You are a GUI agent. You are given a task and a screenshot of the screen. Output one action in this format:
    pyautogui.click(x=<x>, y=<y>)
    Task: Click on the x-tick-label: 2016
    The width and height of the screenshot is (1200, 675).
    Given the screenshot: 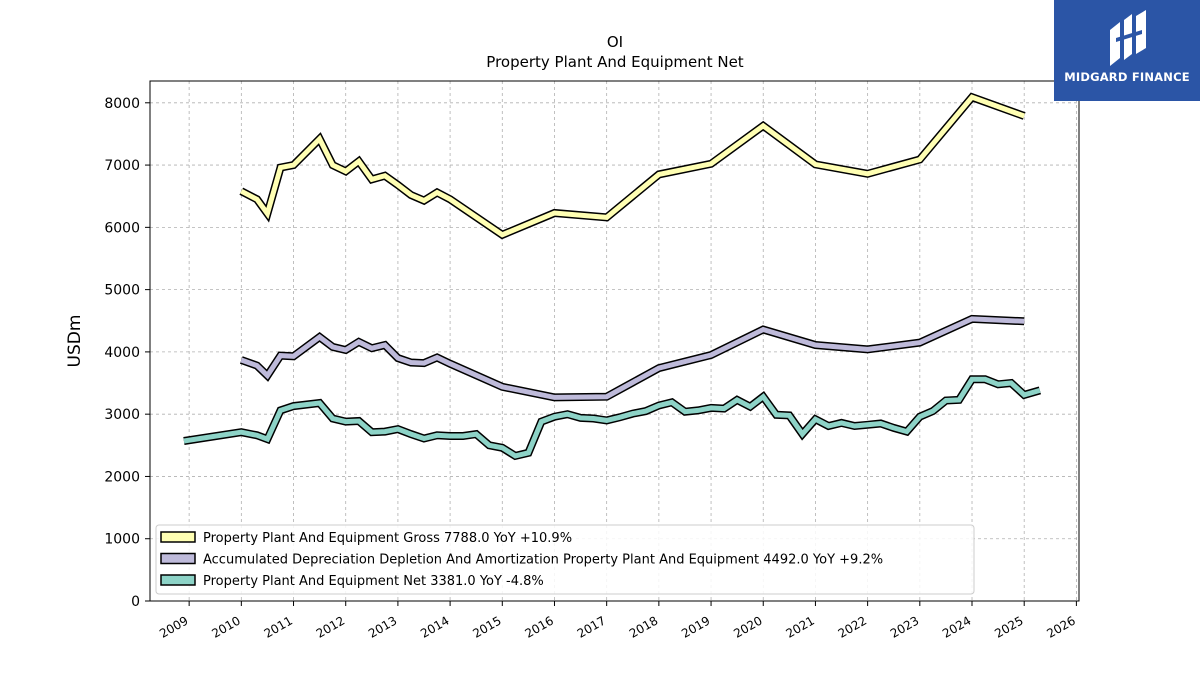 What is the action you would take?
    pyautogui.click(x=539, y=626)
    